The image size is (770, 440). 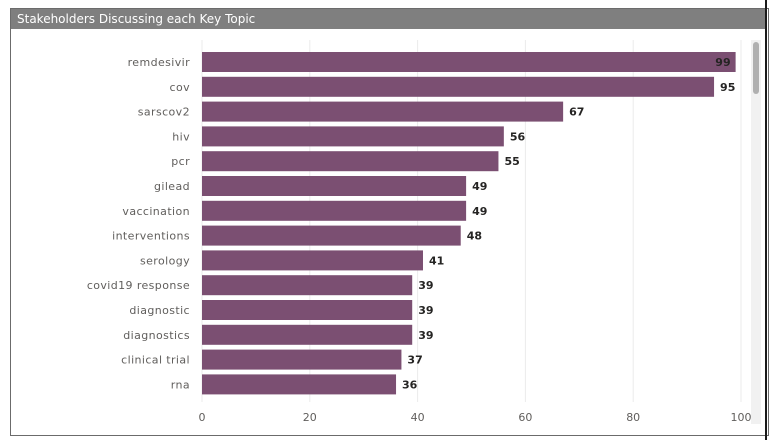 What do you see at coordinates (576, 112) in the screenshot?
I see `data-label: 67` at bounding box center [576, 112].